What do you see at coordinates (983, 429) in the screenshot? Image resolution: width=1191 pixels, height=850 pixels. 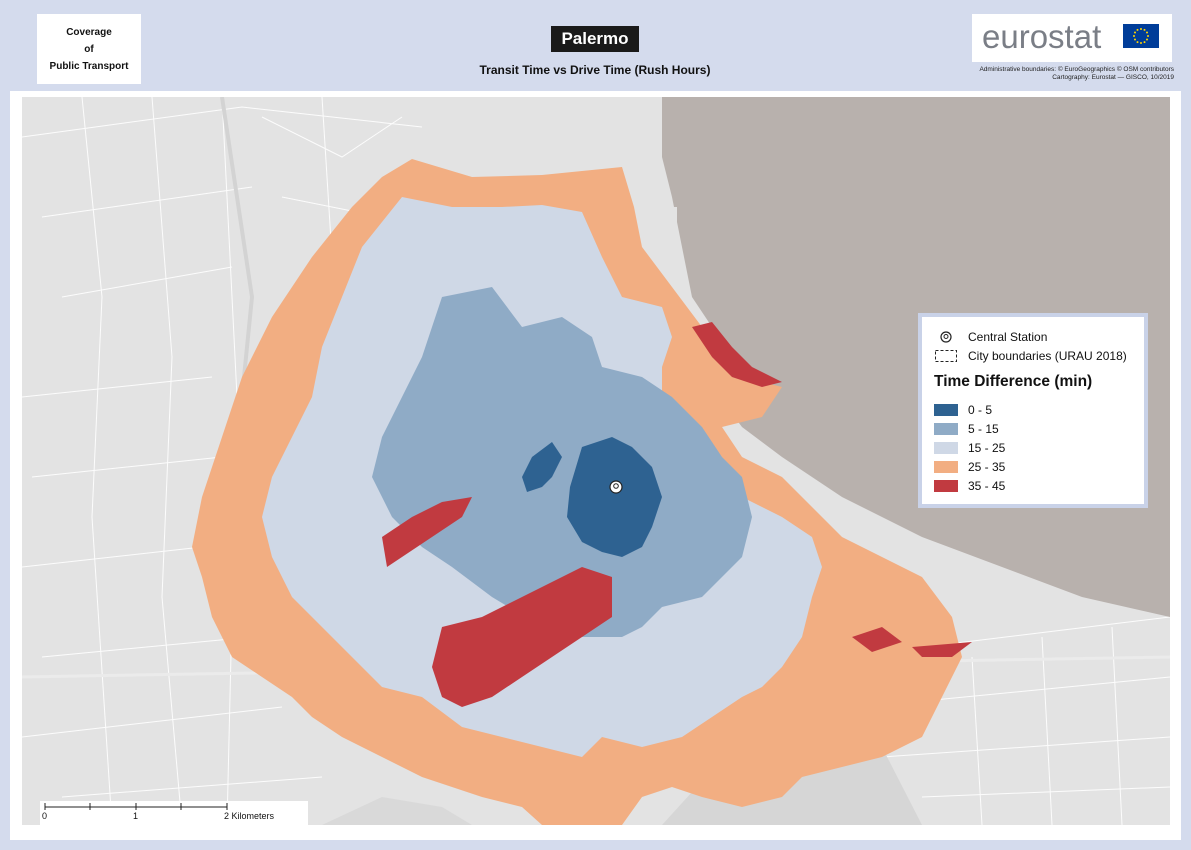 I see `legend-class-label-1: 5 - 15` at bounding box center [983, 429].